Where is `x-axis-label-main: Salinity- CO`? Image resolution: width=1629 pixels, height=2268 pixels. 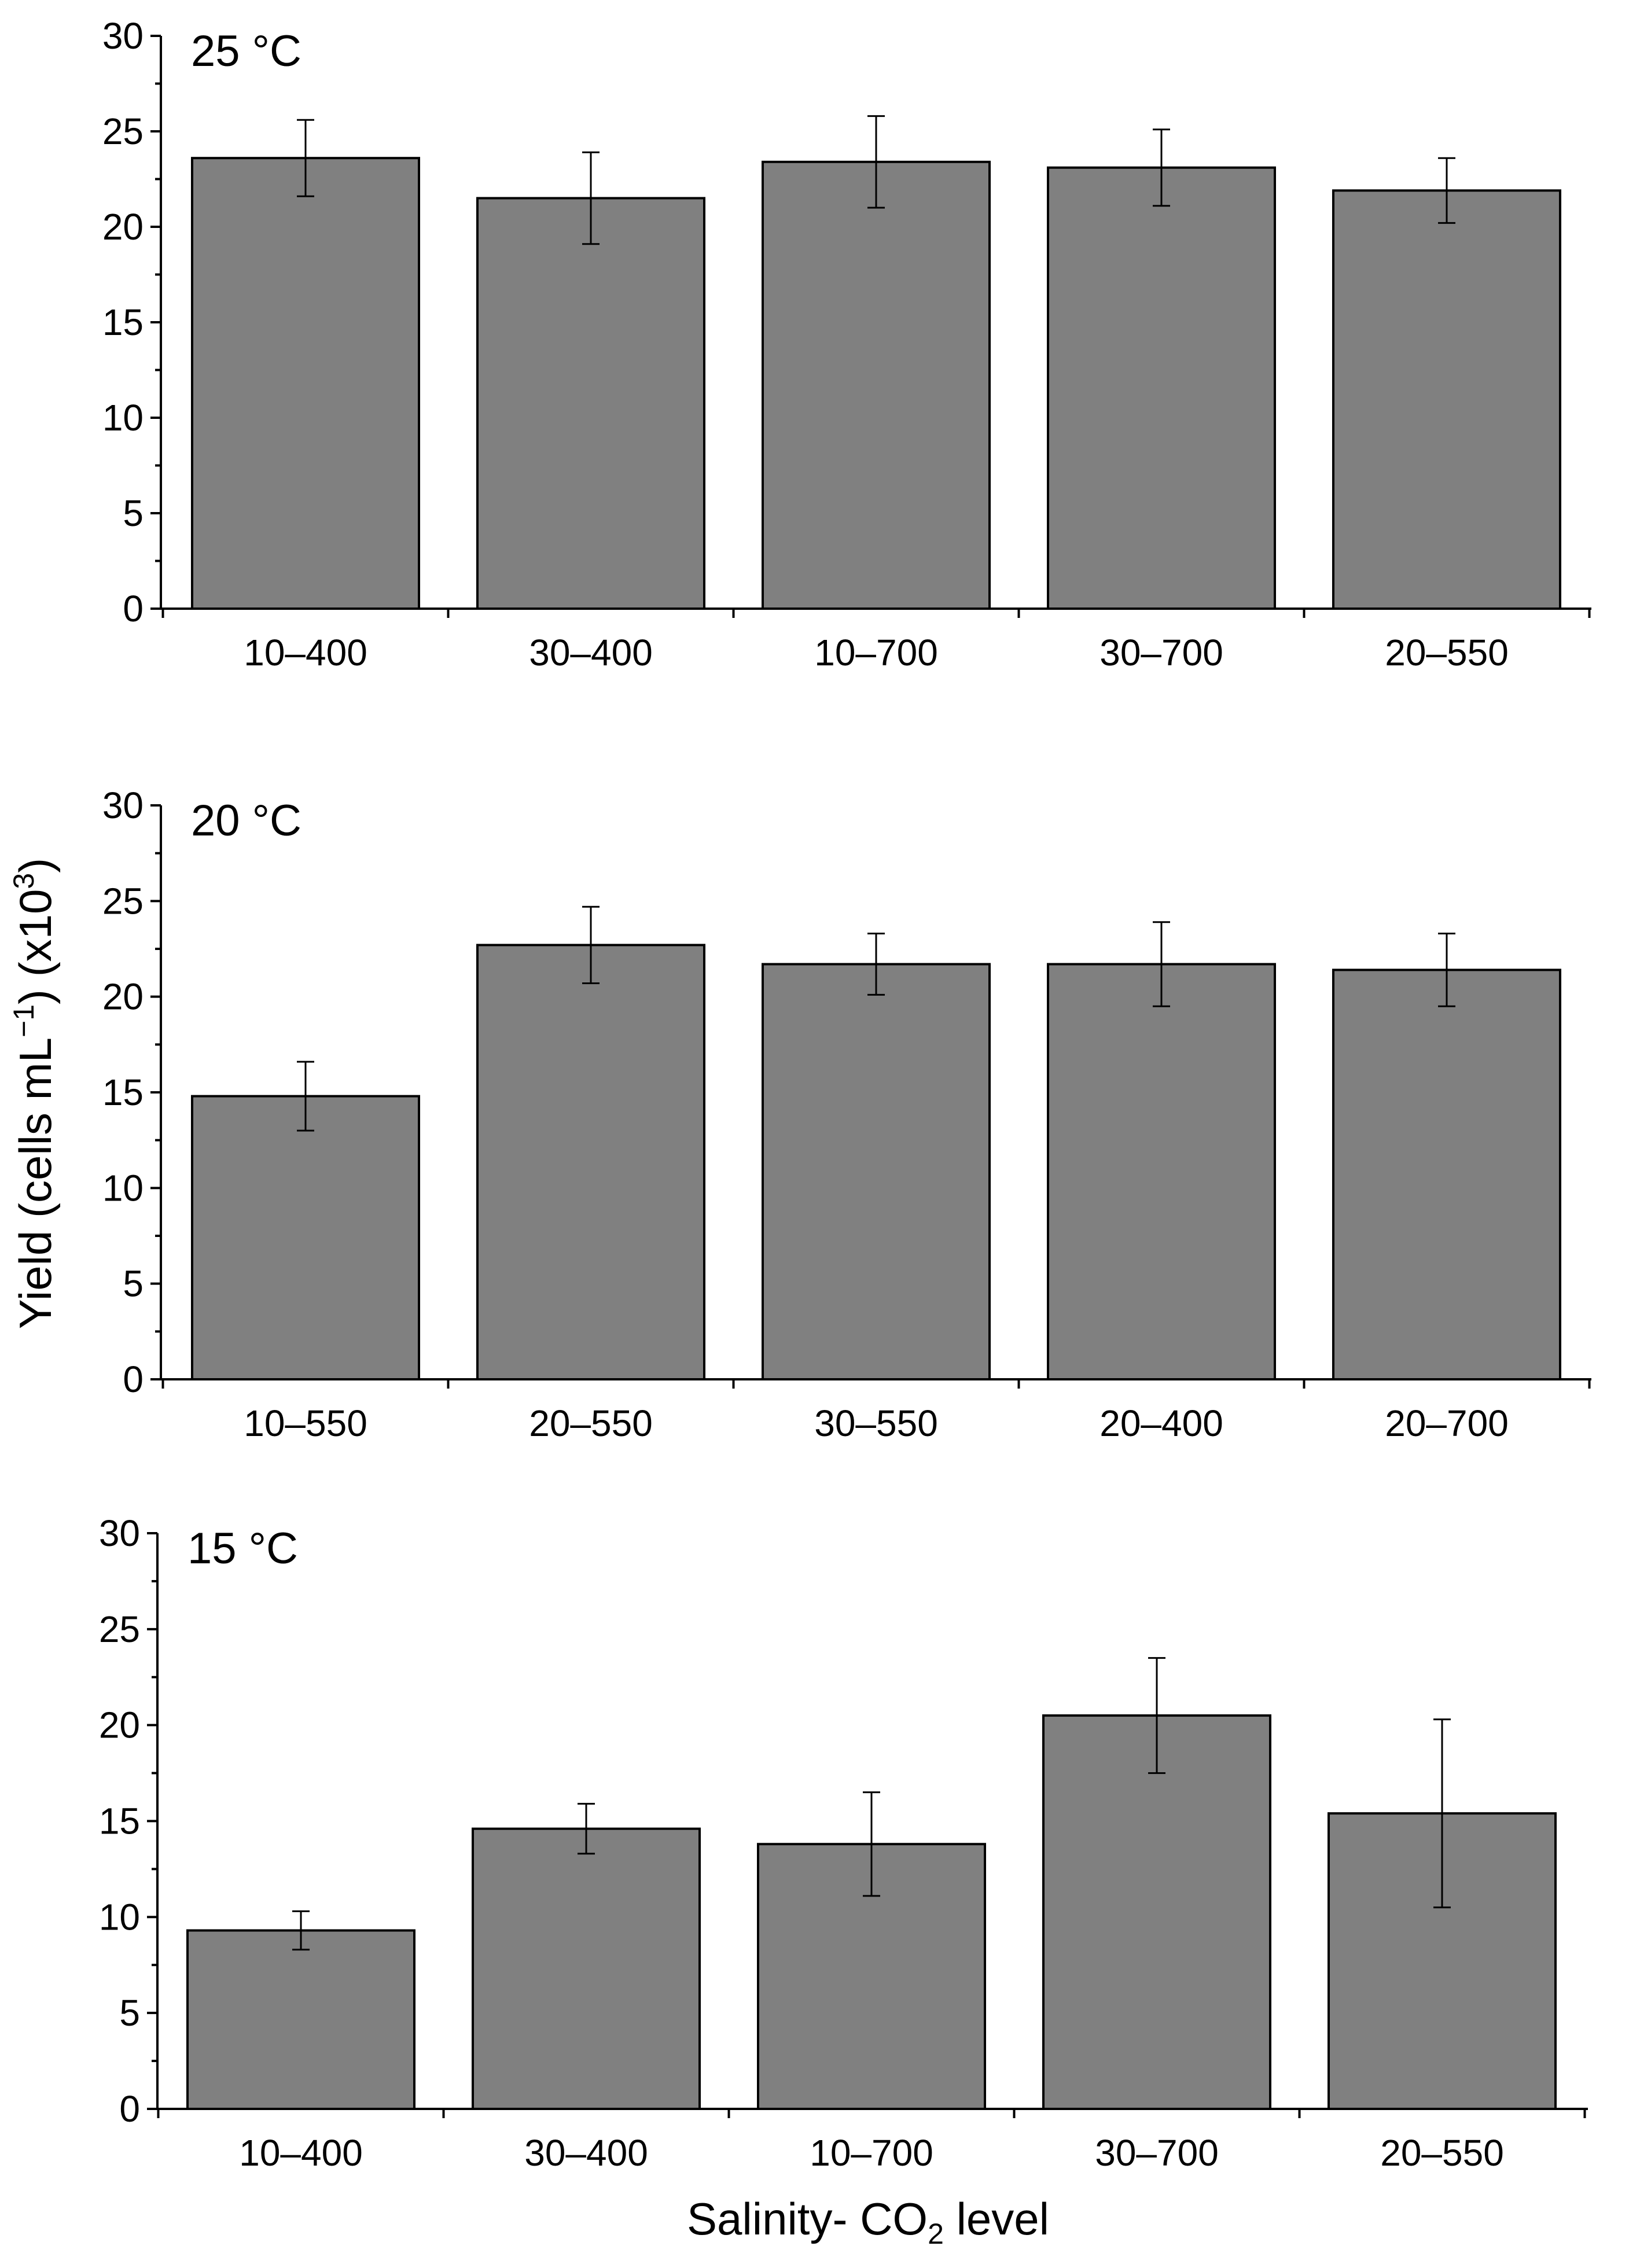 x-axis-label-main: Salinity- CO is located at coordinates (807, 2218).